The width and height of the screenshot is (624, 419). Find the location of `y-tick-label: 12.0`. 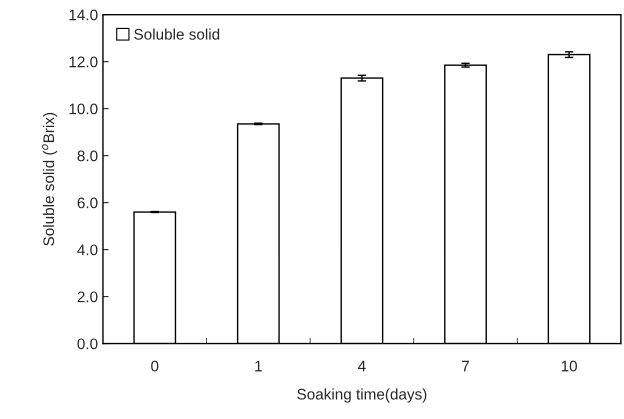

y-tick-label: 12.0 is located at coordinates (84, 62).